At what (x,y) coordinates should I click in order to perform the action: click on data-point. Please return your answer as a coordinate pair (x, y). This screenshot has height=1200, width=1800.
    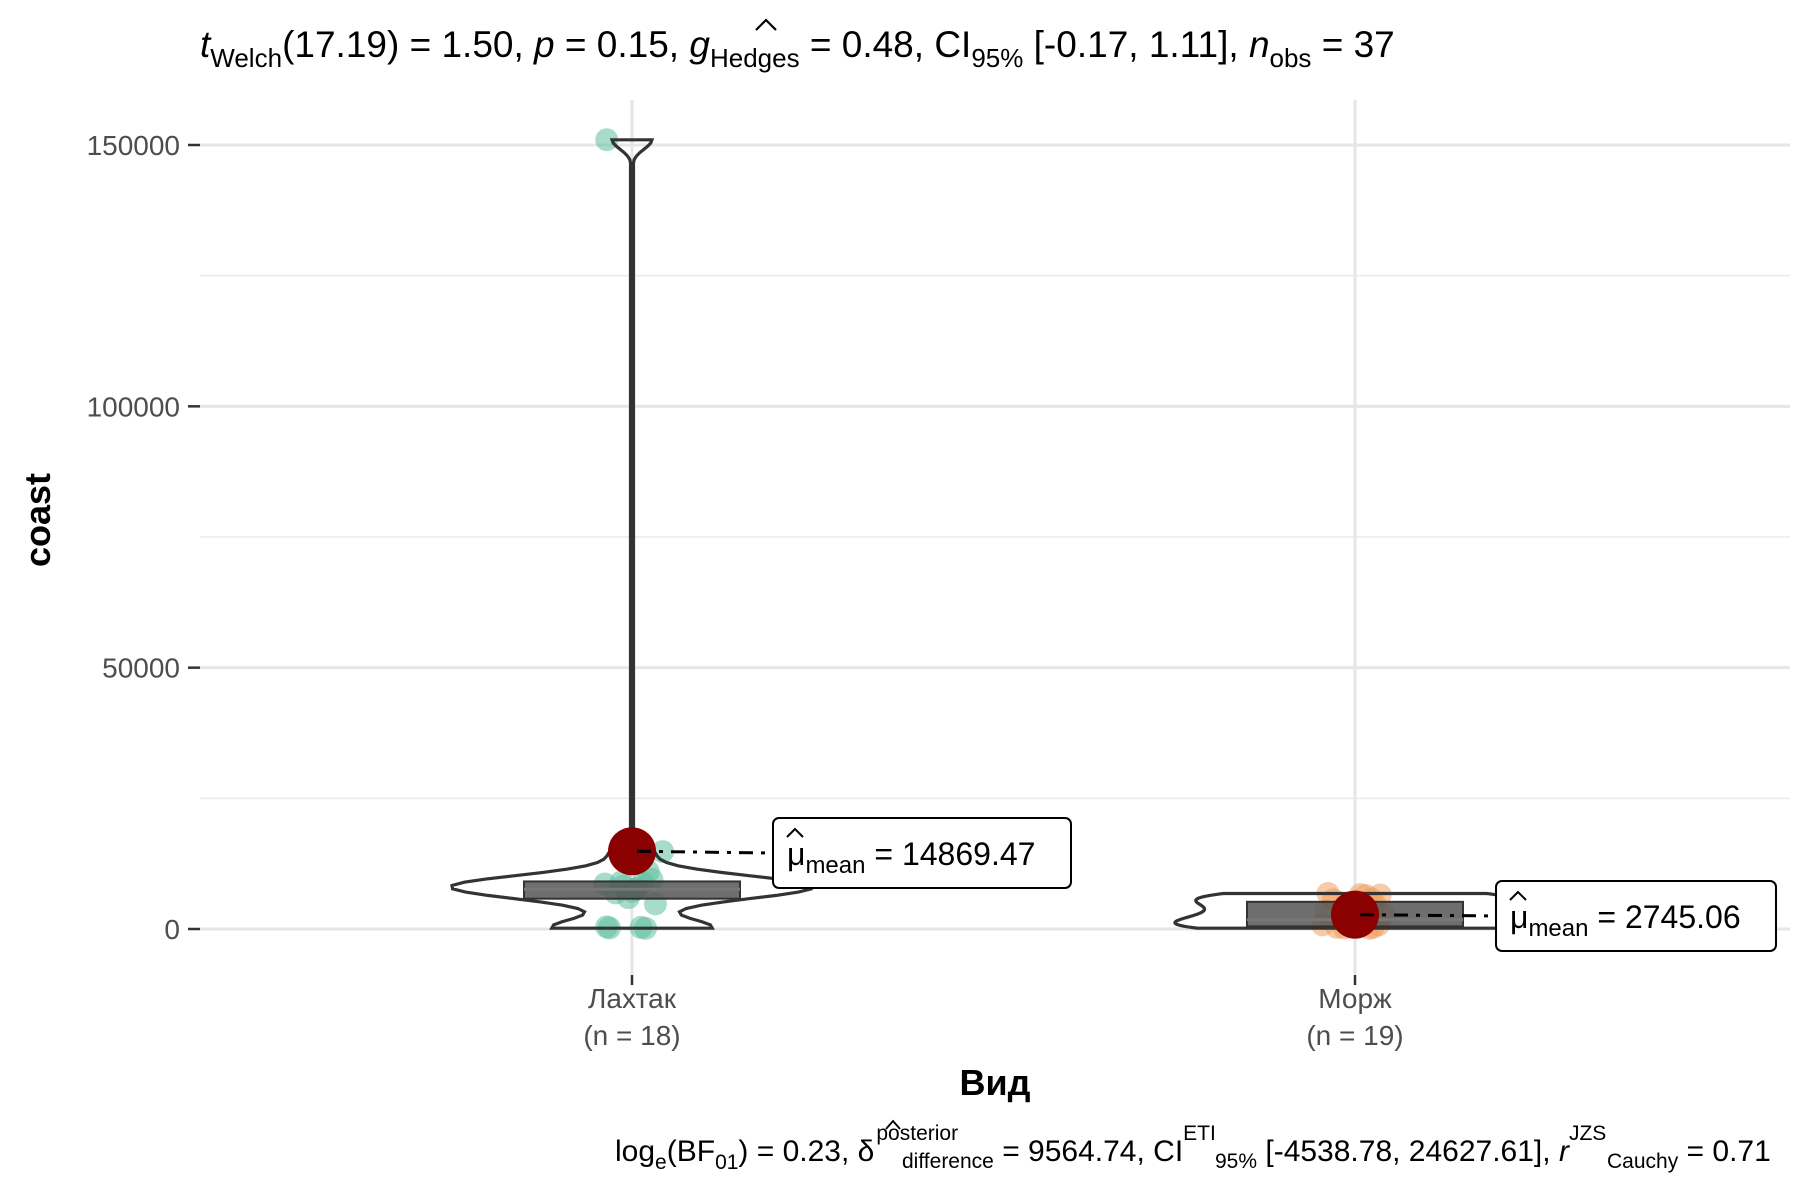
    Looking at the image, I should click on (607, 140).